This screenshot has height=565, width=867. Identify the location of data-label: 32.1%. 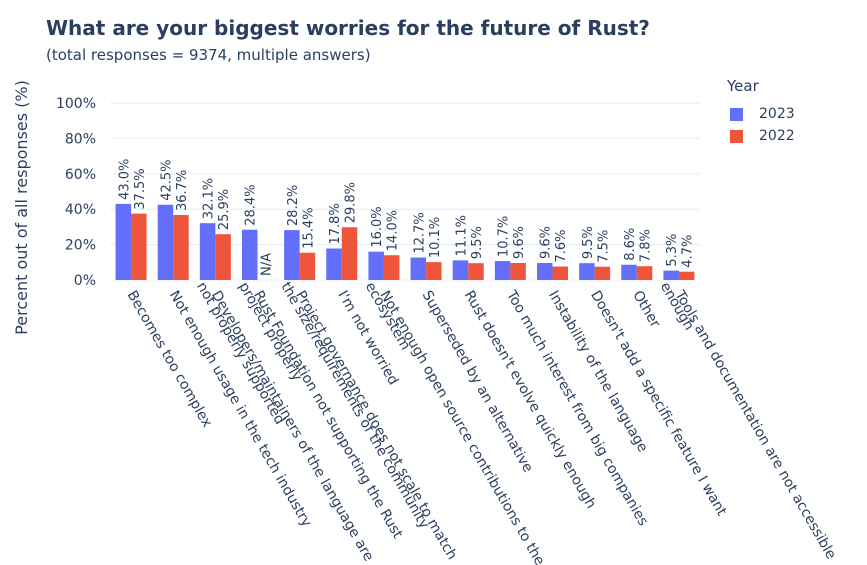
(209, 198).